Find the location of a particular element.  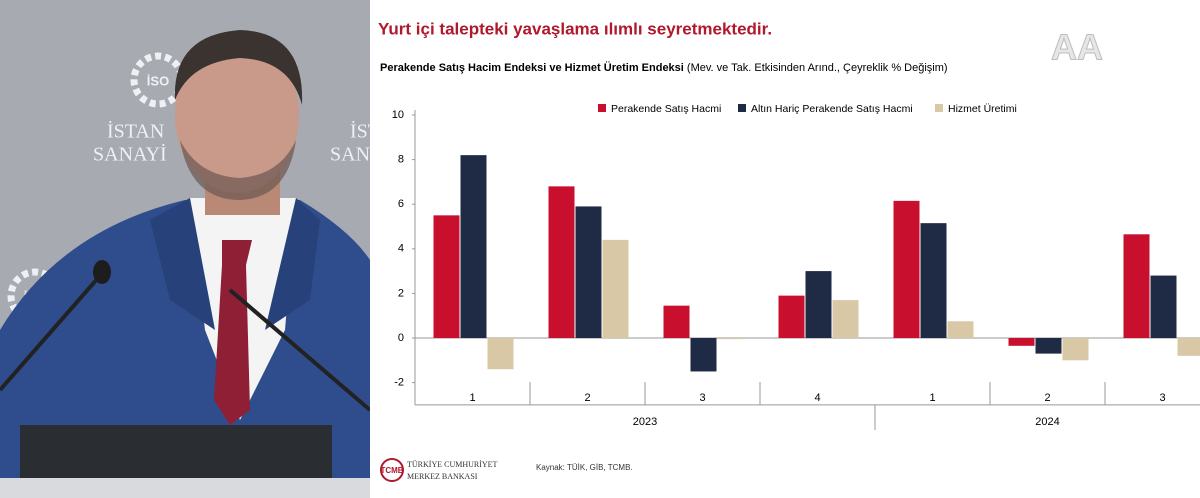

tcmb-logo is located at coordinates (392, 470).